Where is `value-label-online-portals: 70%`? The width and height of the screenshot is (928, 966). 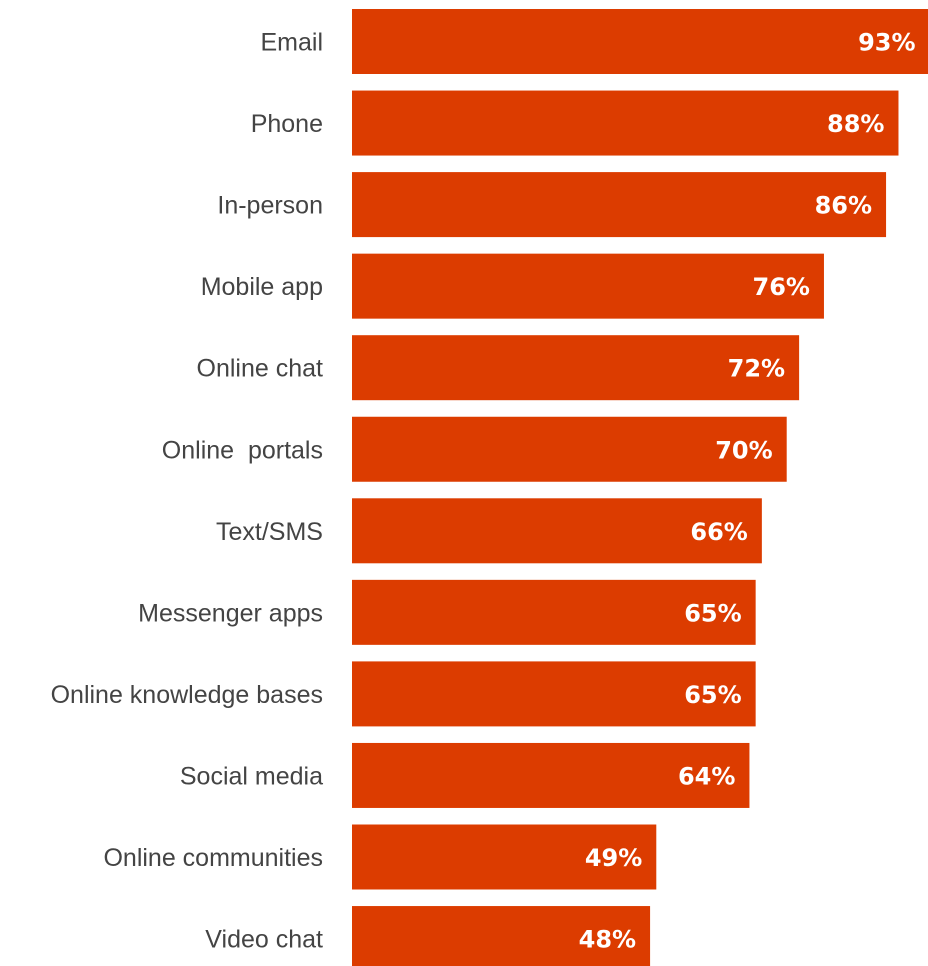 value-label-online-portals: 70% is located at coordinates (743, 450).